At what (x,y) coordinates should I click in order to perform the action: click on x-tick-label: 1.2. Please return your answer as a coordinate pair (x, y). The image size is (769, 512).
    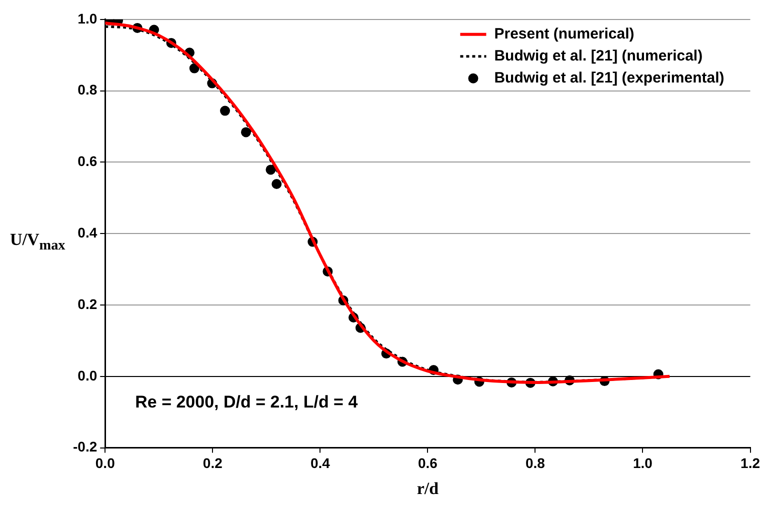
    Looking at the image, I should click on (750, 463).